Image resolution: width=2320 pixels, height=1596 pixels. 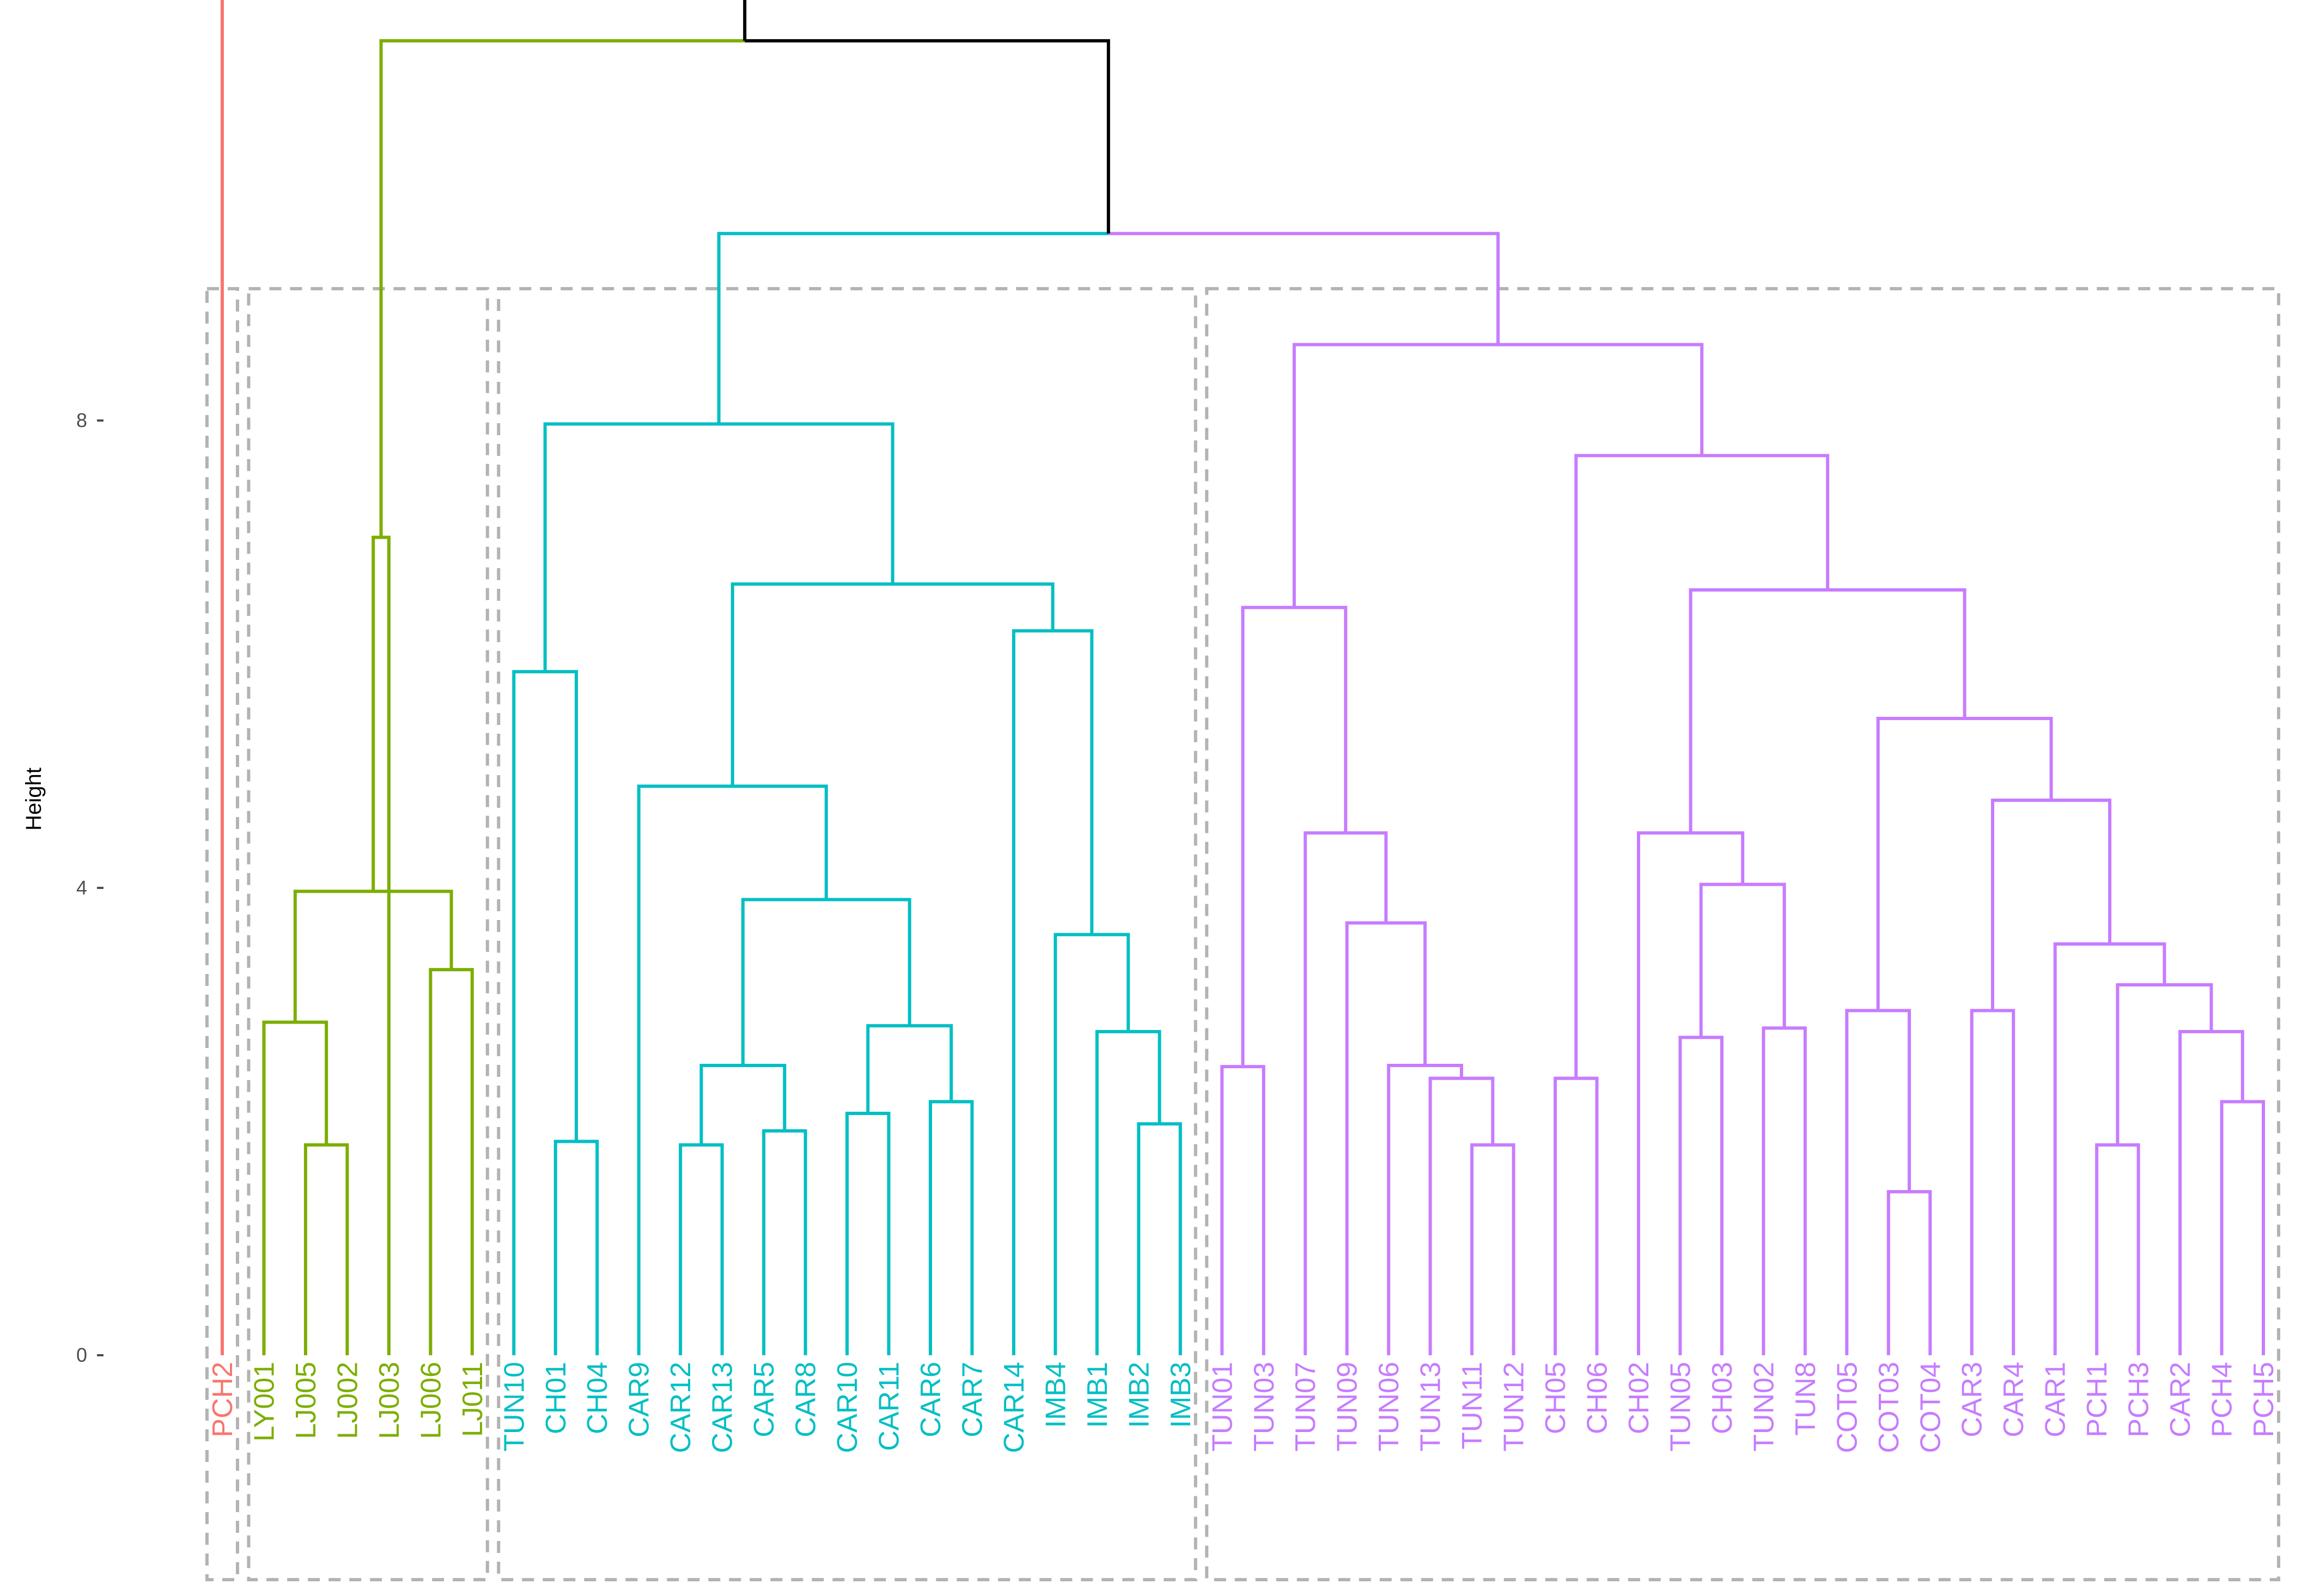 What do you see at coordinates (631, 547) in the screenshot?
I see `branch-n21-left` at bounding box center [631, 547].